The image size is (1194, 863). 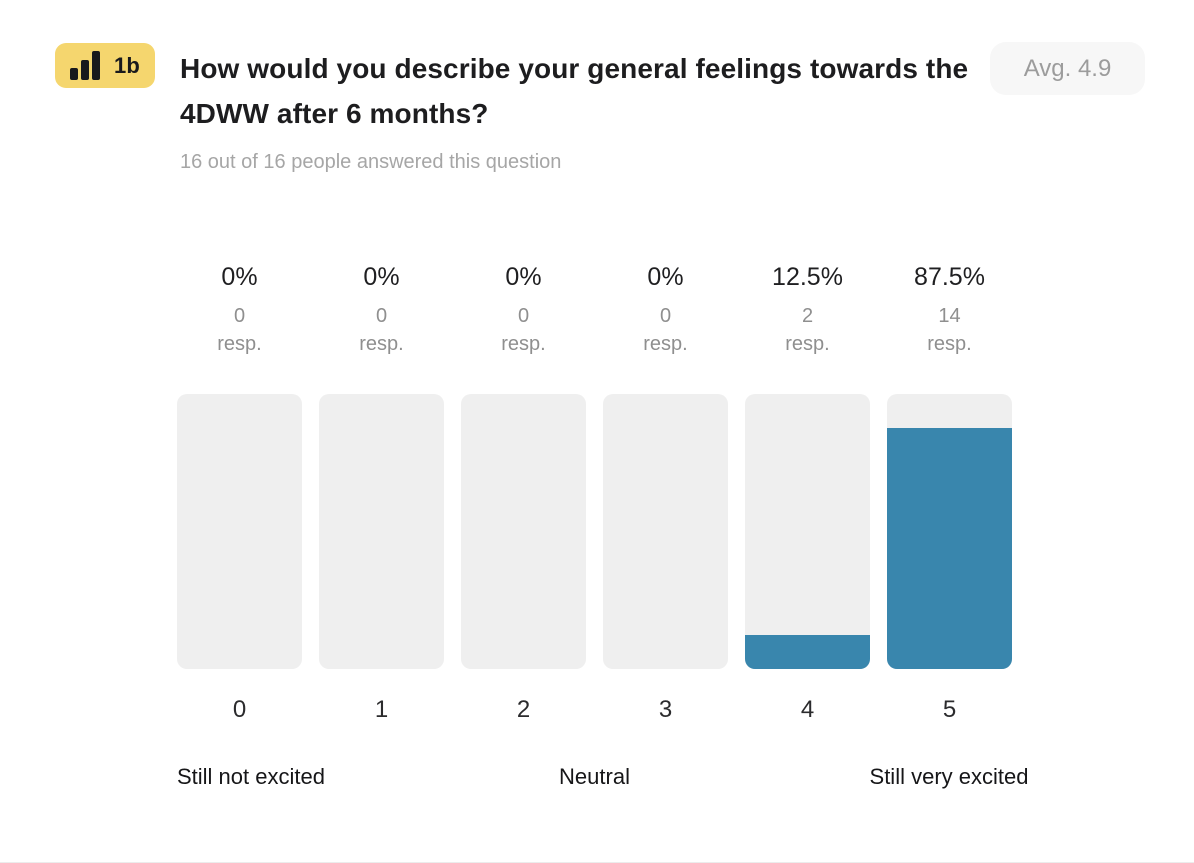 What do you see at coordinates (251, 776) in the screenshot?
I see `scale-label-min: Still not excited` at bounding box center [251, 776].